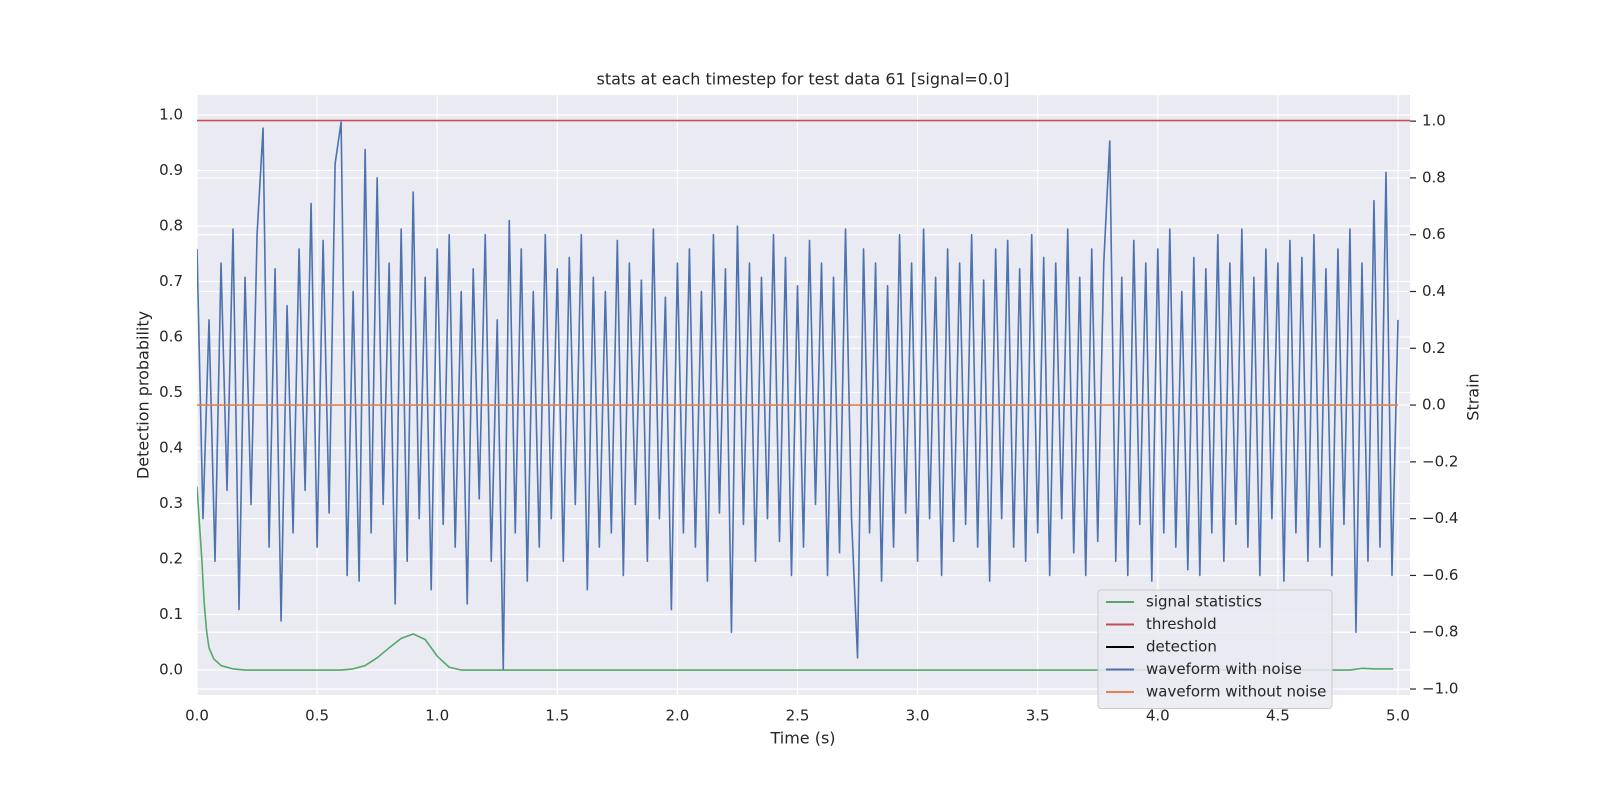 The width and height of the screenshot is (1600, 804). What do you see at coordinates (1440, 518) in the screenshot?
I see `y2-tick-label: −0.4` at bounding box center [1440, 518].